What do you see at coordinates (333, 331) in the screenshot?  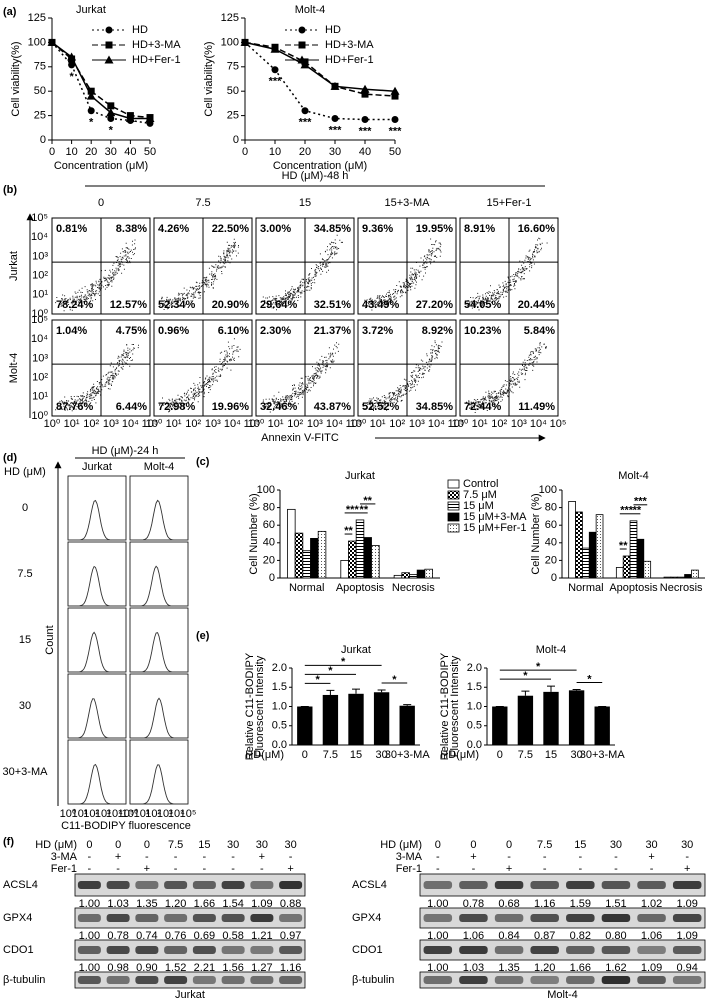 I see `quadrant-percent: 21.37%` at bounding box center [333, 331].